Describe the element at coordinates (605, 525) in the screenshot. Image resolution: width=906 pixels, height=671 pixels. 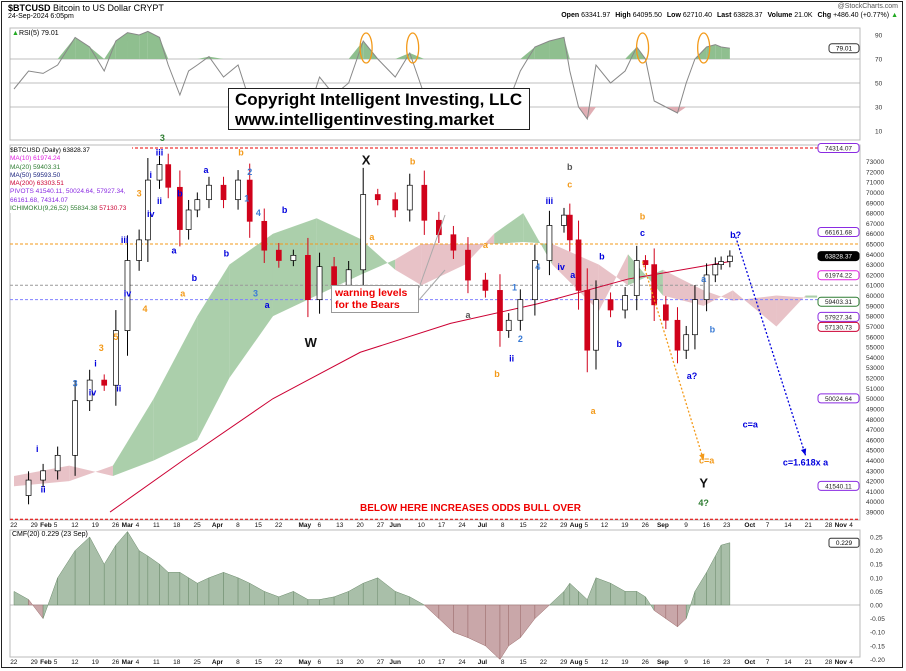
I see `date-tick-label: 12` at that location.